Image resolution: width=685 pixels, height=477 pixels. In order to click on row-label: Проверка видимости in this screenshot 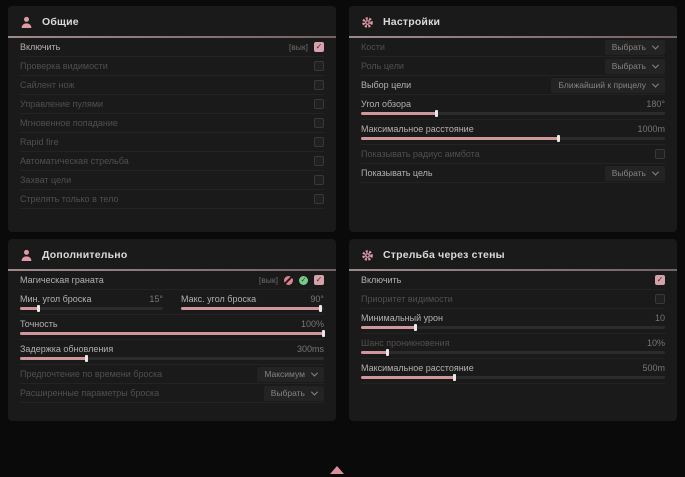, I will do `click(64, 66)`.